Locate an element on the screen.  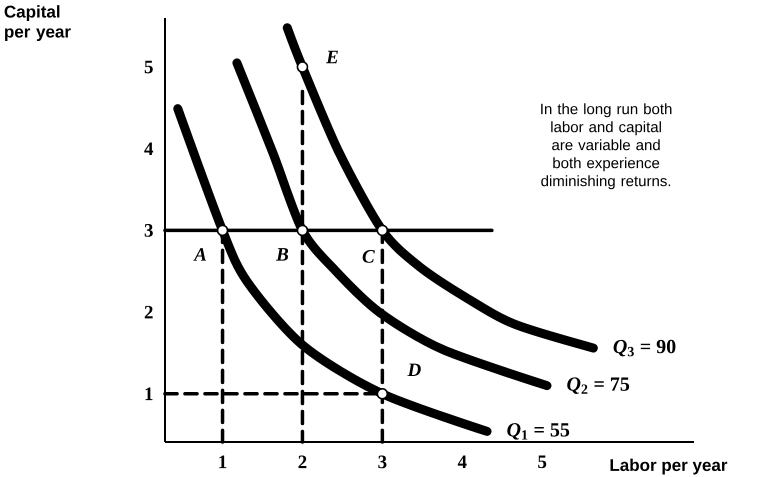
annotation: C is located at coordinates (368, 256).